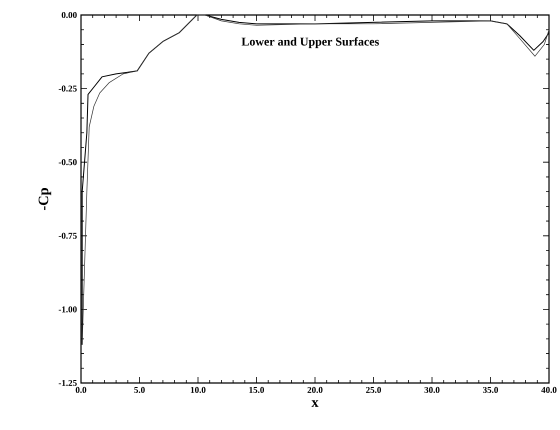 The height and width of the screenshot is (430, 560). I want to click on x-tick-label: 10.0, so click(198, 390).